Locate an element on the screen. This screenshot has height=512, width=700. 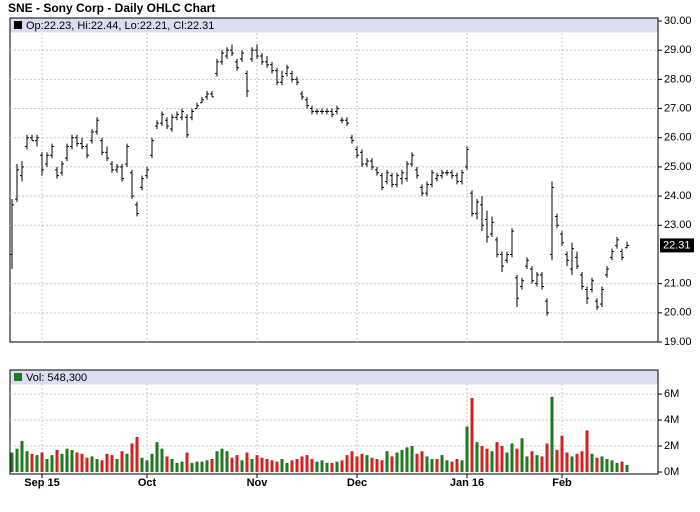
x-tick-label: Sep 15 is located at coordinates (41, 483).